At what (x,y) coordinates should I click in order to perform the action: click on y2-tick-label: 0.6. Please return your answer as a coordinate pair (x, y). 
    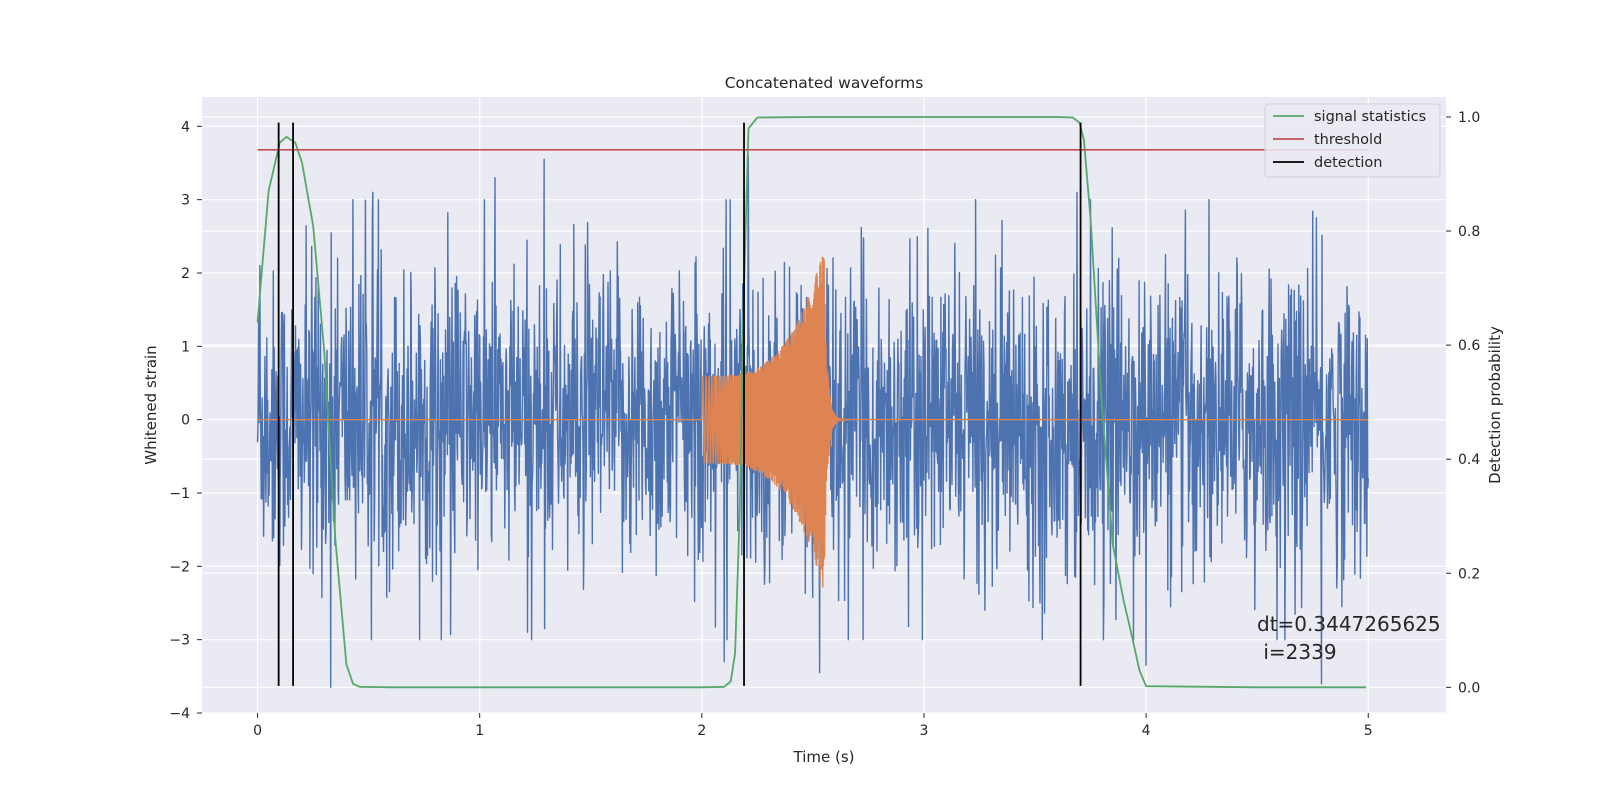
    Looking at the image, I should click on (1469, 346).